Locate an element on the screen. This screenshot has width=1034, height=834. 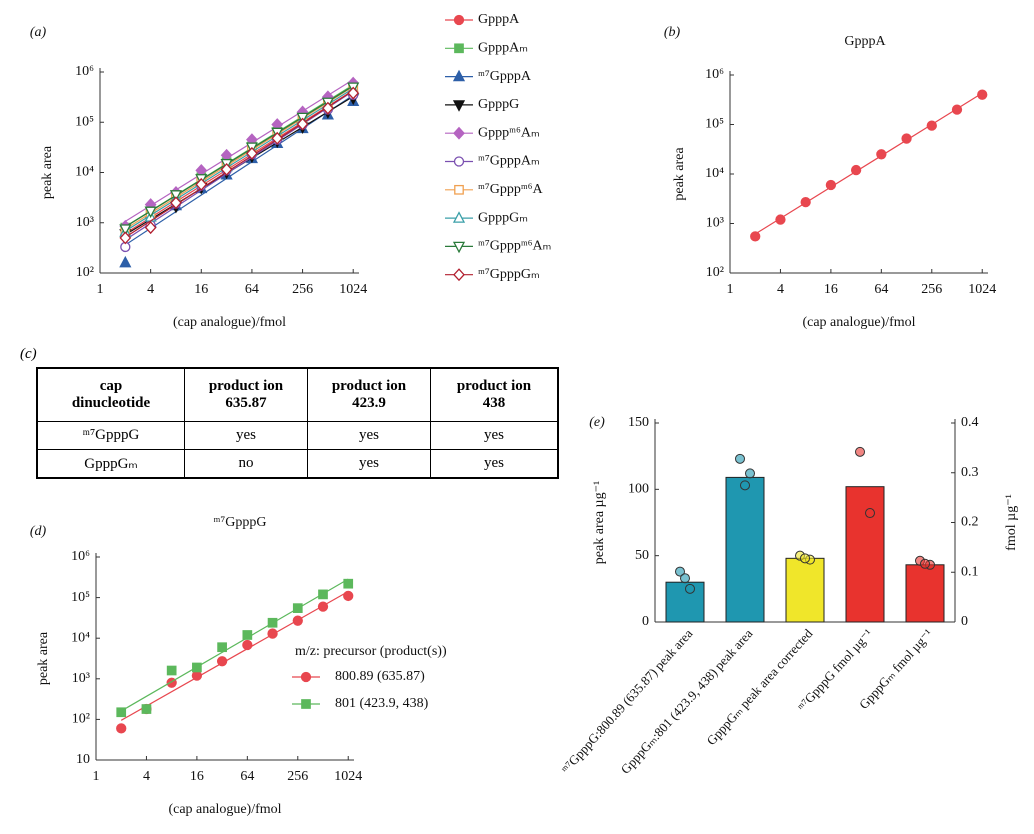
chart-title: GpppA is located at coordinates (865, 41).